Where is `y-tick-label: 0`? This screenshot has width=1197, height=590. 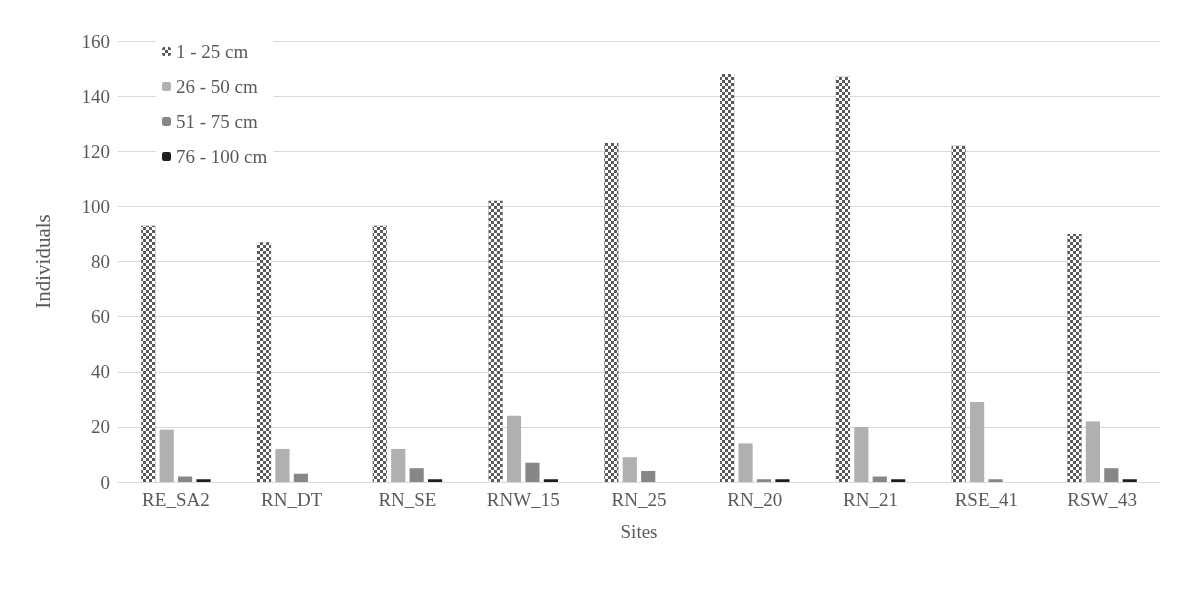 y-tick-label: 0 is located at coordinates (105, 482).